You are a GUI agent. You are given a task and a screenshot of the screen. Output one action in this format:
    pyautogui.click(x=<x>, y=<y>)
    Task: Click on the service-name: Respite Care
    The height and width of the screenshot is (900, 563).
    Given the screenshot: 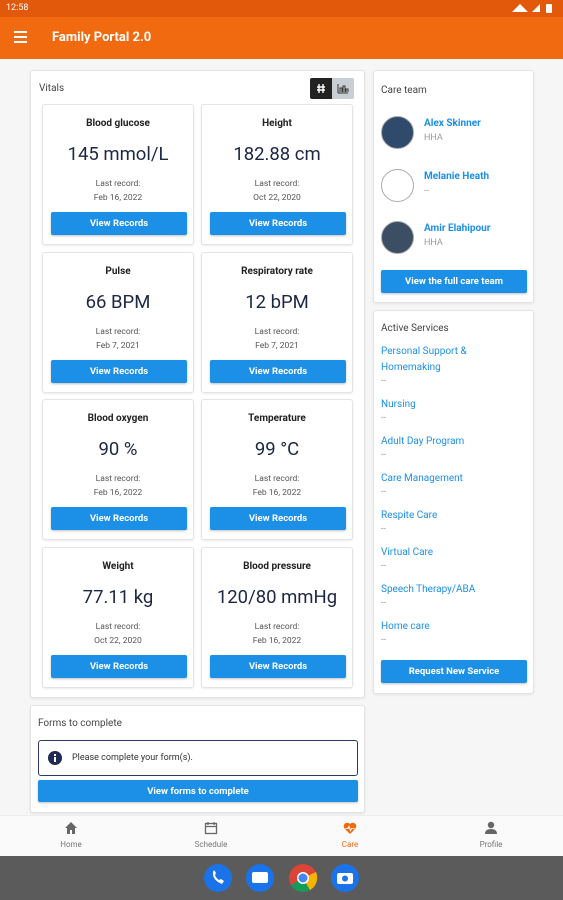 What is the action you would take?
    pyautogui.click(x=409, y=515)
    